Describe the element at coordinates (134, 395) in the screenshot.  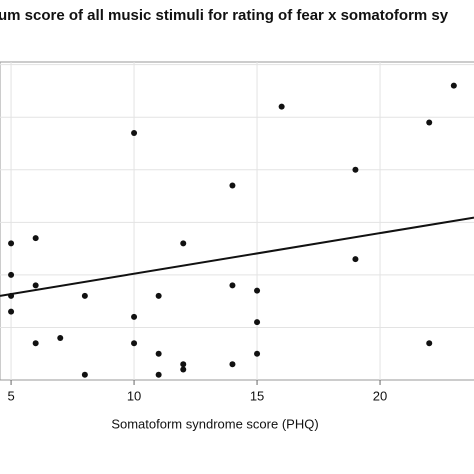
I see `x-tick-label: 10` at that location.